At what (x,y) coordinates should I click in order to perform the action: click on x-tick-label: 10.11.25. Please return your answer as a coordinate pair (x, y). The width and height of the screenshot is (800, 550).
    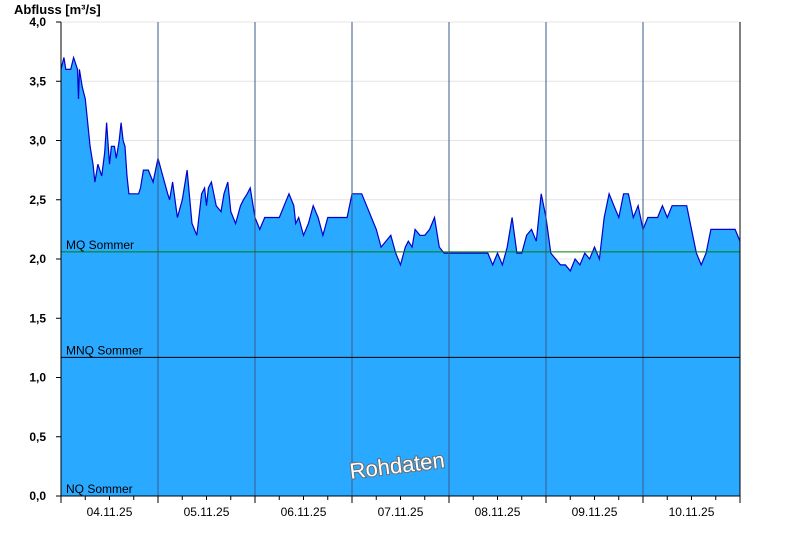
    Looking at the image, I should click on (692, 512).